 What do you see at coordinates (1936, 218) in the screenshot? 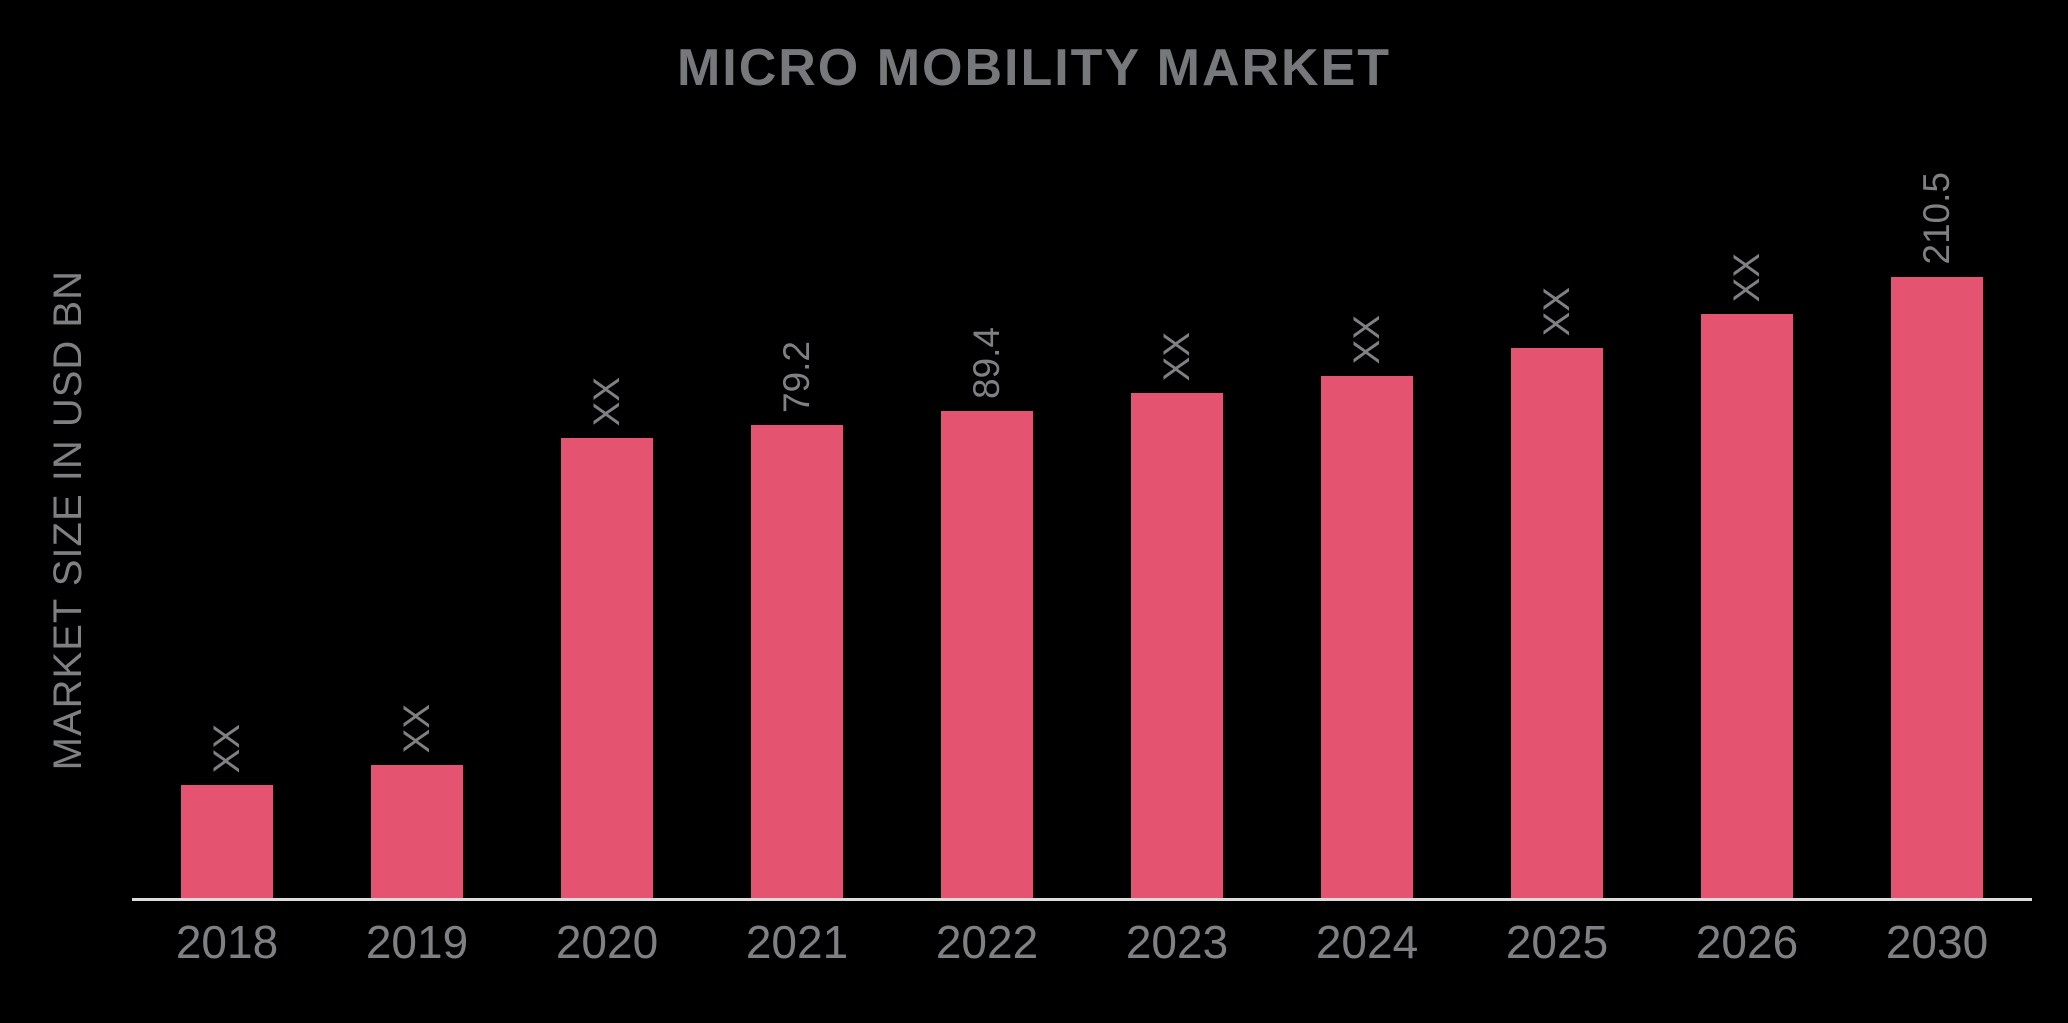
I see `bar-value-label: 210.5` at bounding box center [1936, 218].